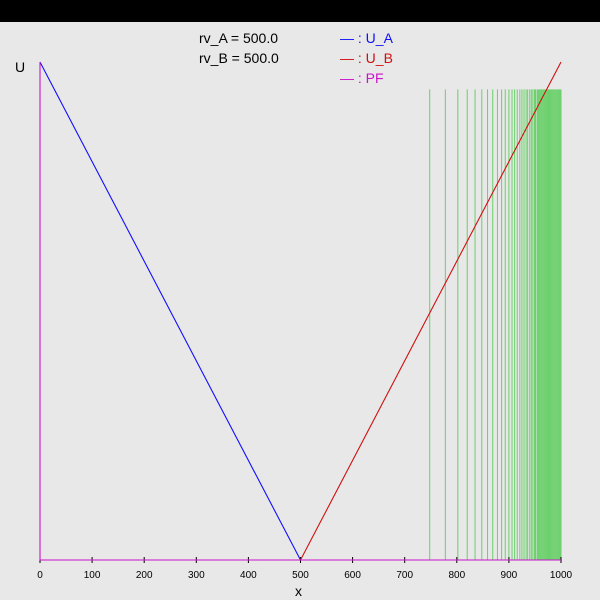 This screenshot has height=600, width=600. Describe the element at coordinates (366, 38) in the screenshot. I see `legend-u-a: — : U_A` at that location.